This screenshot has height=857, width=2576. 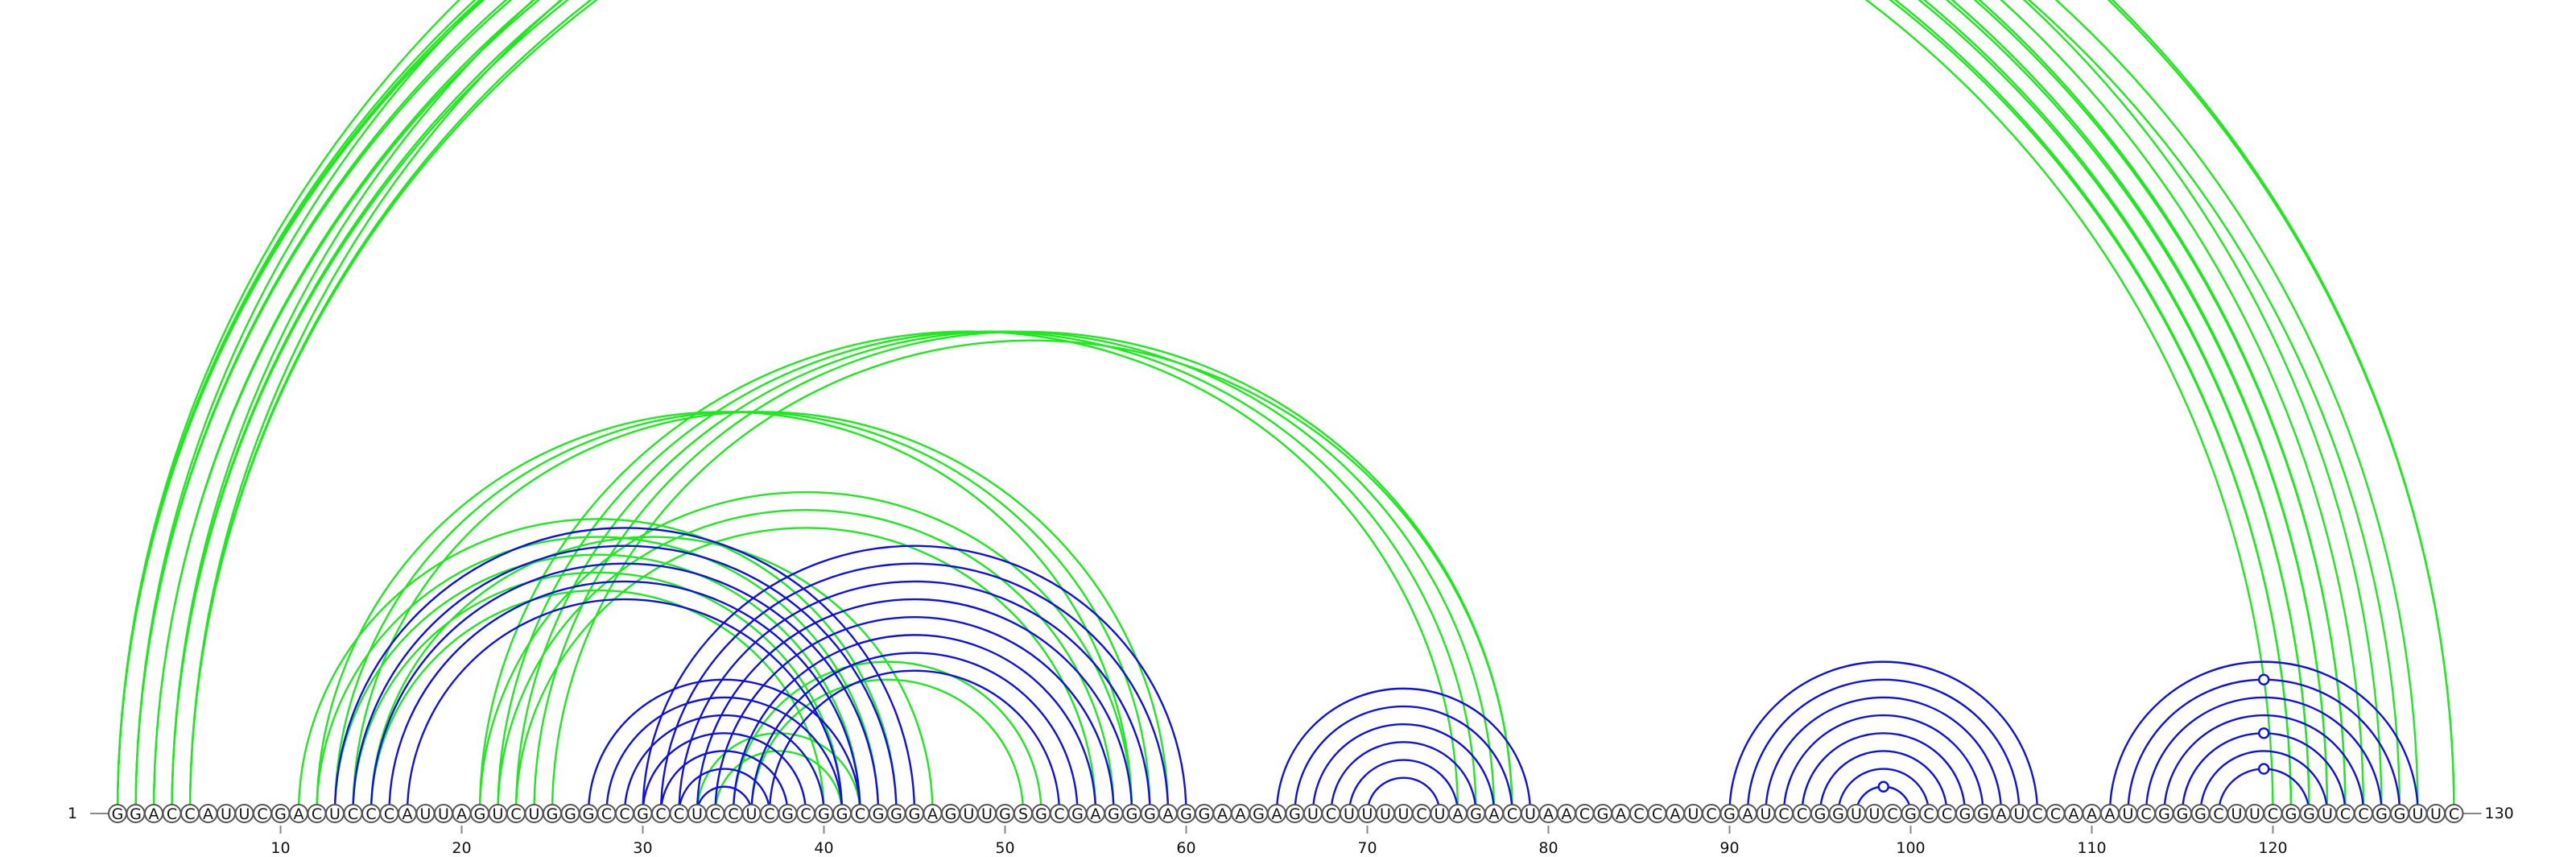 What do you see at coordinates (1910, 848) in the screenshot?
I see `tick-label: 100` at bounding box center [1910, 848].